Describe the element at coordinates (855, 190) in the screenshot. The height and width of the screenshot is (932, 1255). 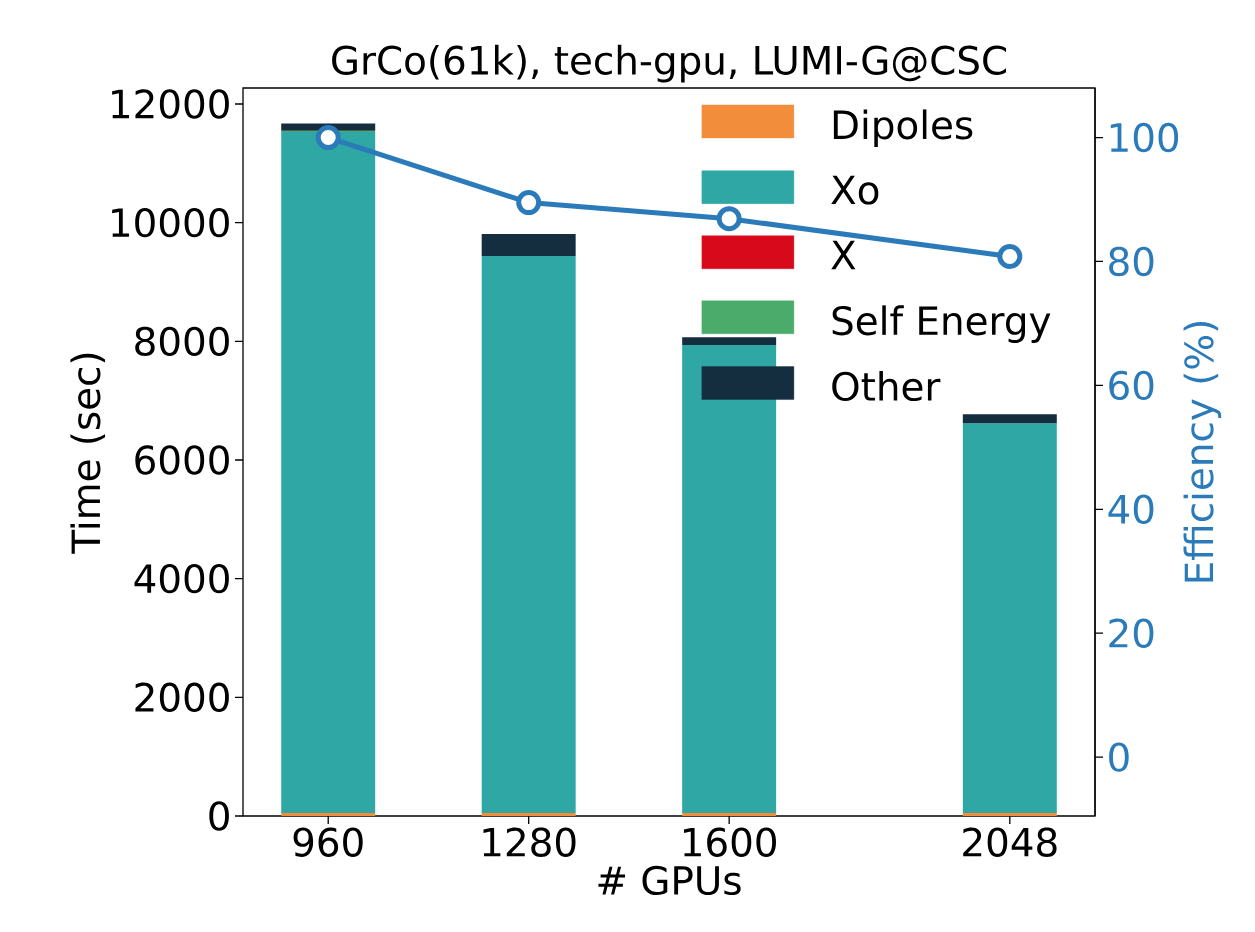
I see `legend-label: Xo` at that location.